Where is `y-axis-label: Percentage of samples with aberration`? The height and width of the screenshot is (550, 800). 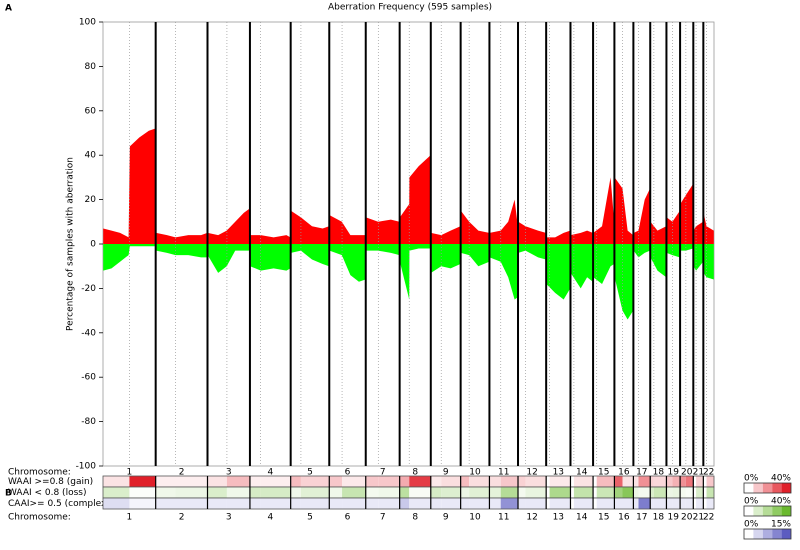
y-axis-label: Percentage of samples with aberration is located at coordinates (71, 244).